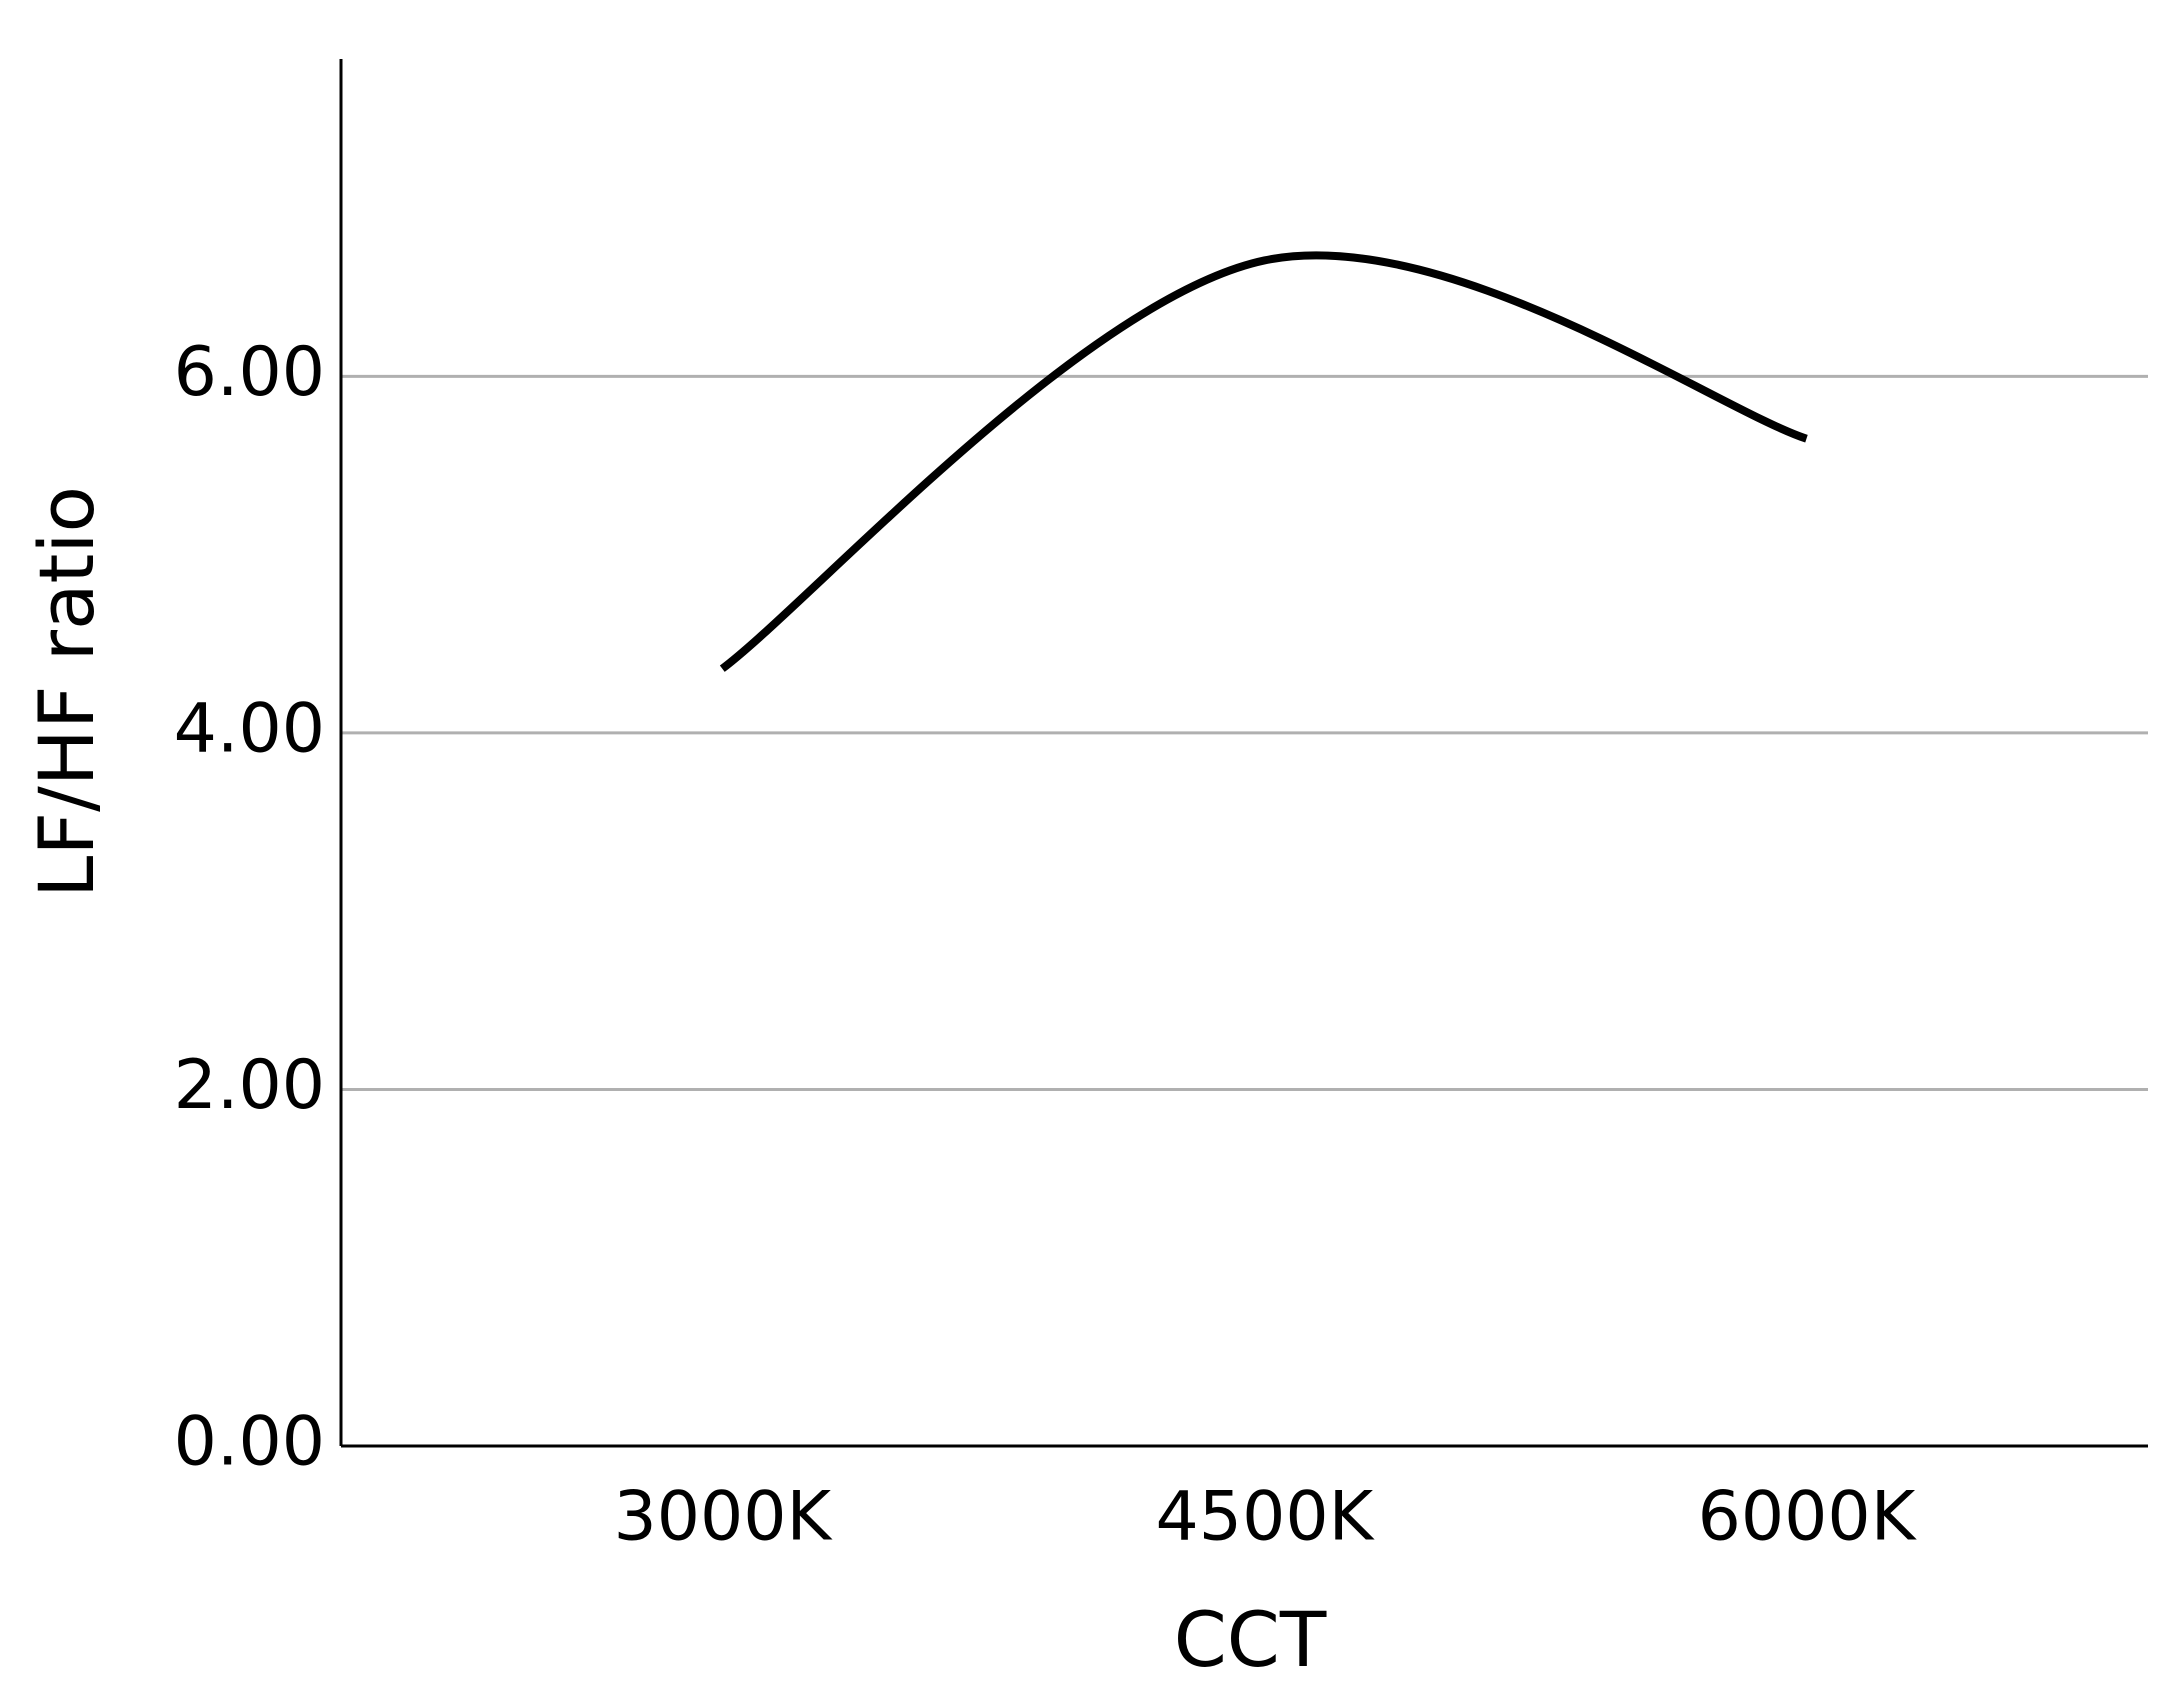 The height and width of the screenshot is (1708, 2175). What do you see at coordinates (249, 1442) in the screenshot?
I see `y-tick-label: 0.00` at bounding box center [249, 1442].